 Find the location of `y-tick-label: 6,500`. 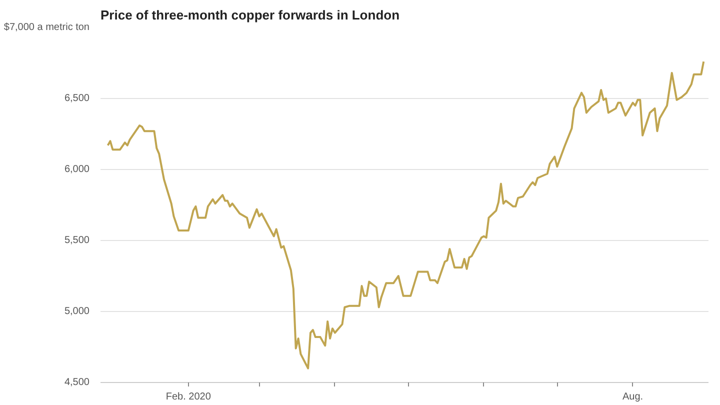

y-tick-label: 6,500 is located at coordinates (77, 98).